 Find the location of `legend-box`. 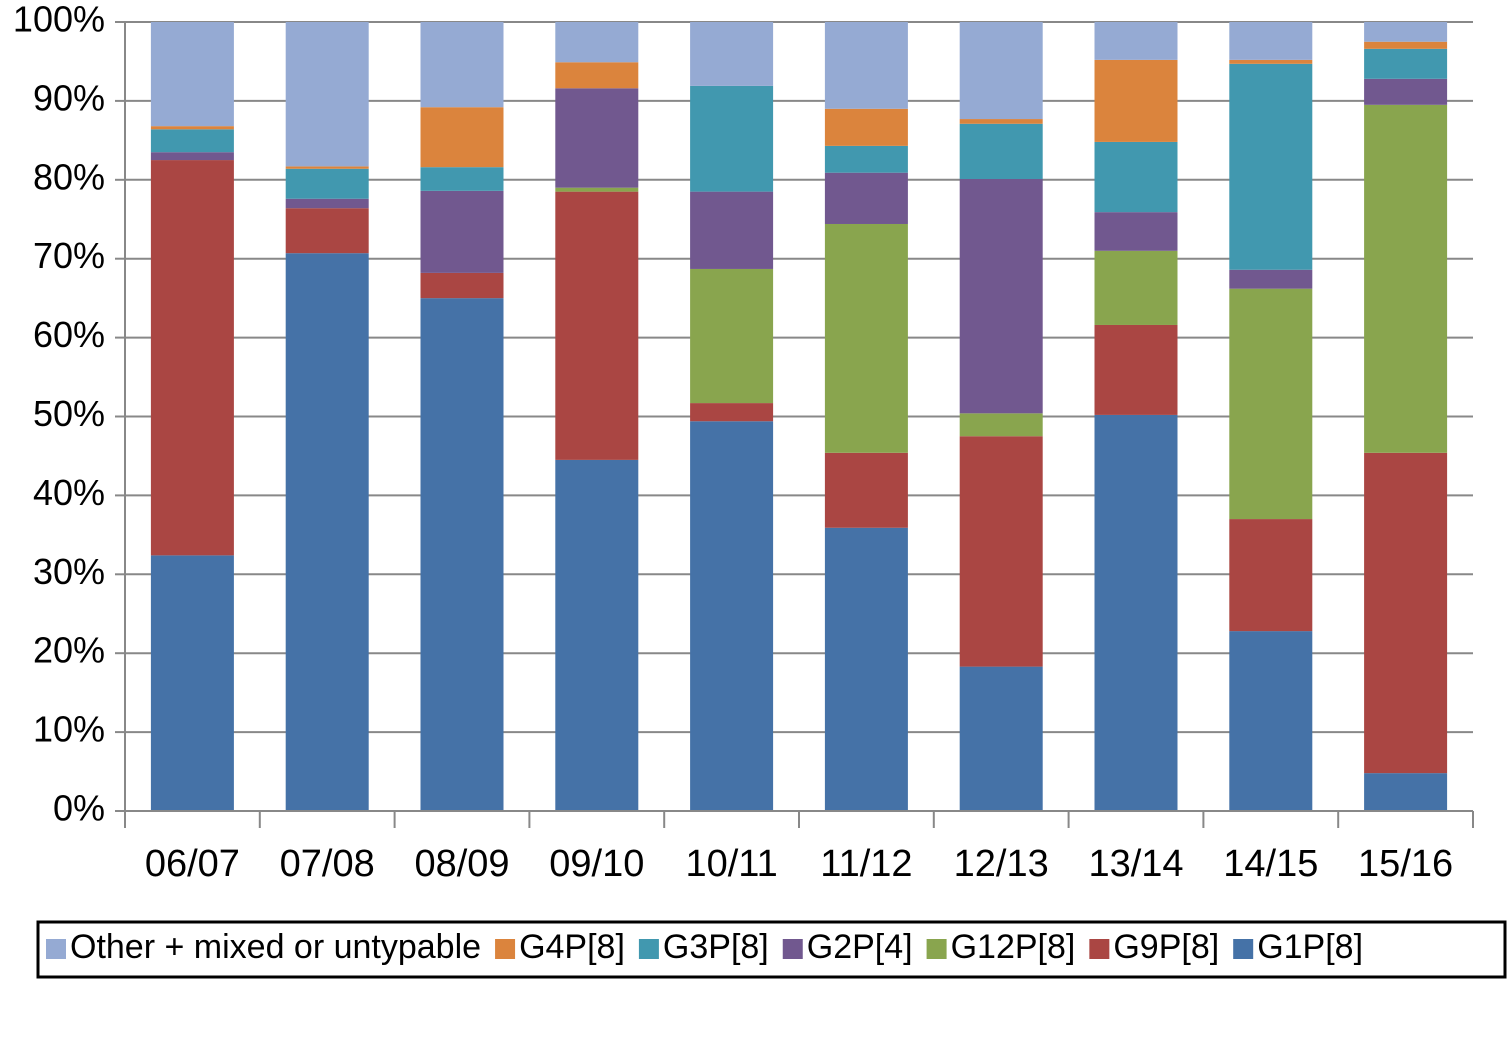

legend-box is located at coordinates (771, 949).